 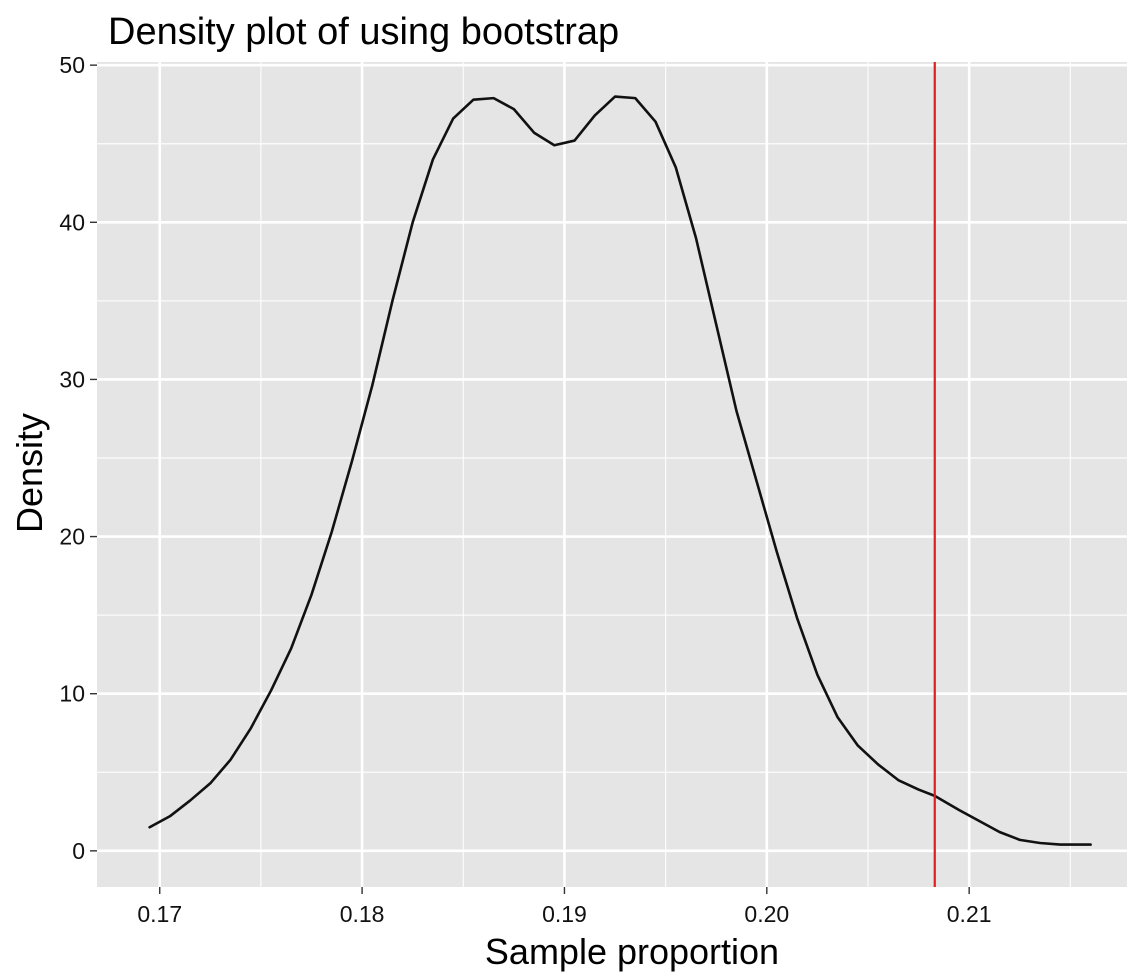 I want to click on y-tick-label: 30, so click(x=72, y=379).